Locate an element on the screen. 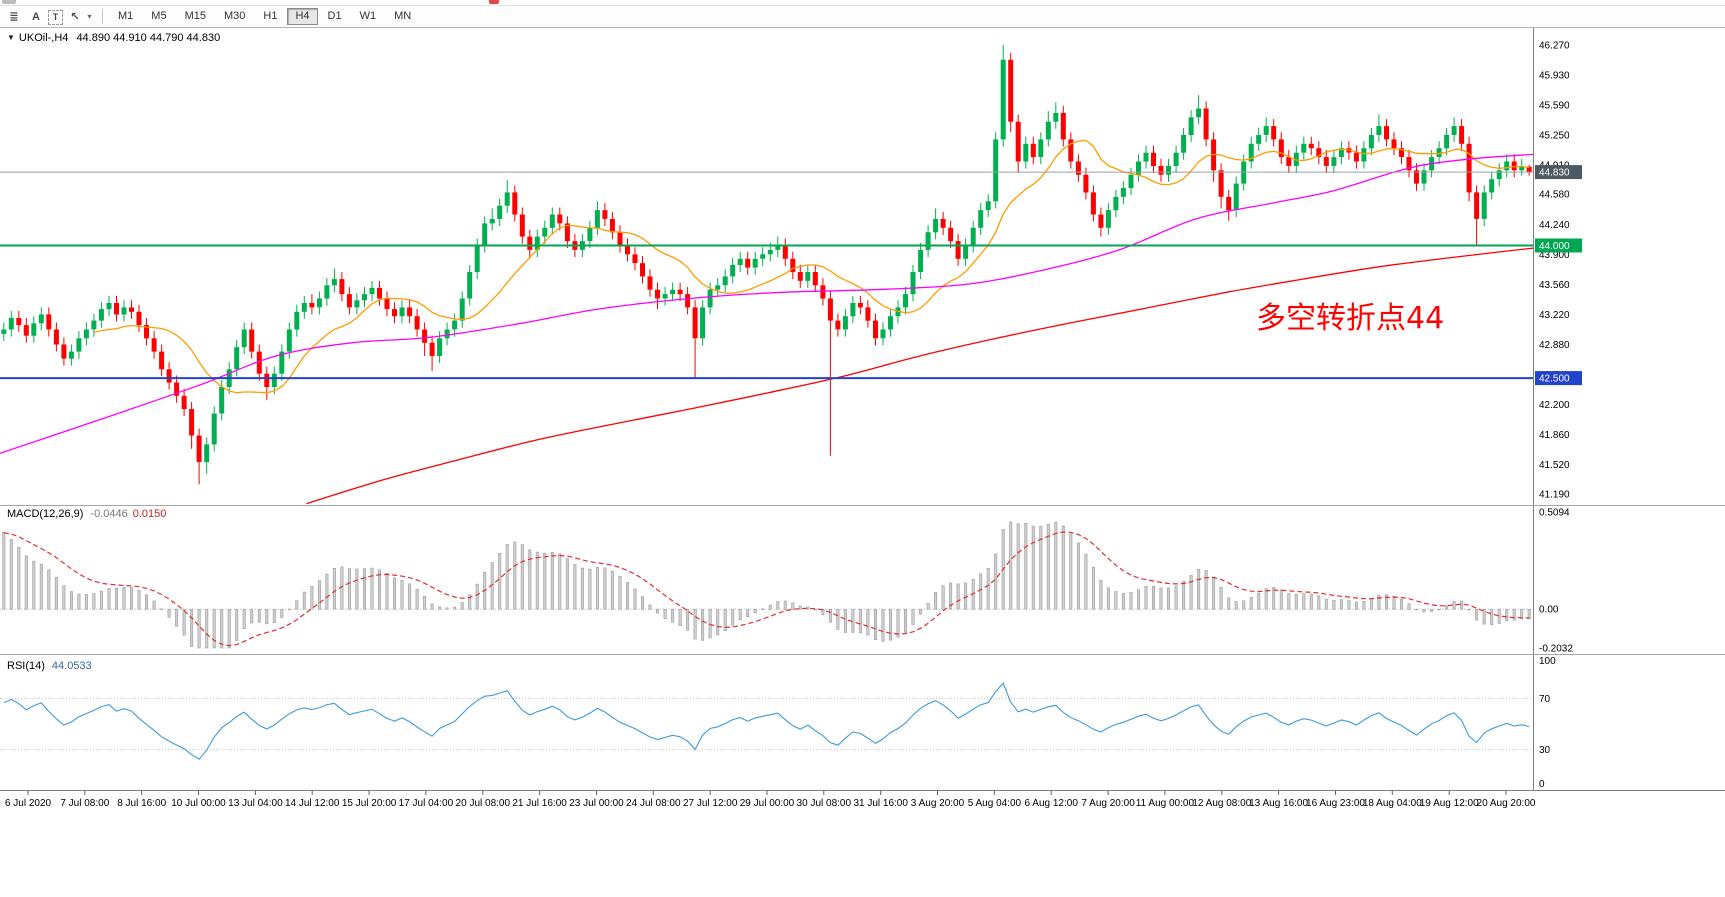 This screenshot has height=897, width=1725. svg-text: 43.560 is located at coordinates (1554, 285).